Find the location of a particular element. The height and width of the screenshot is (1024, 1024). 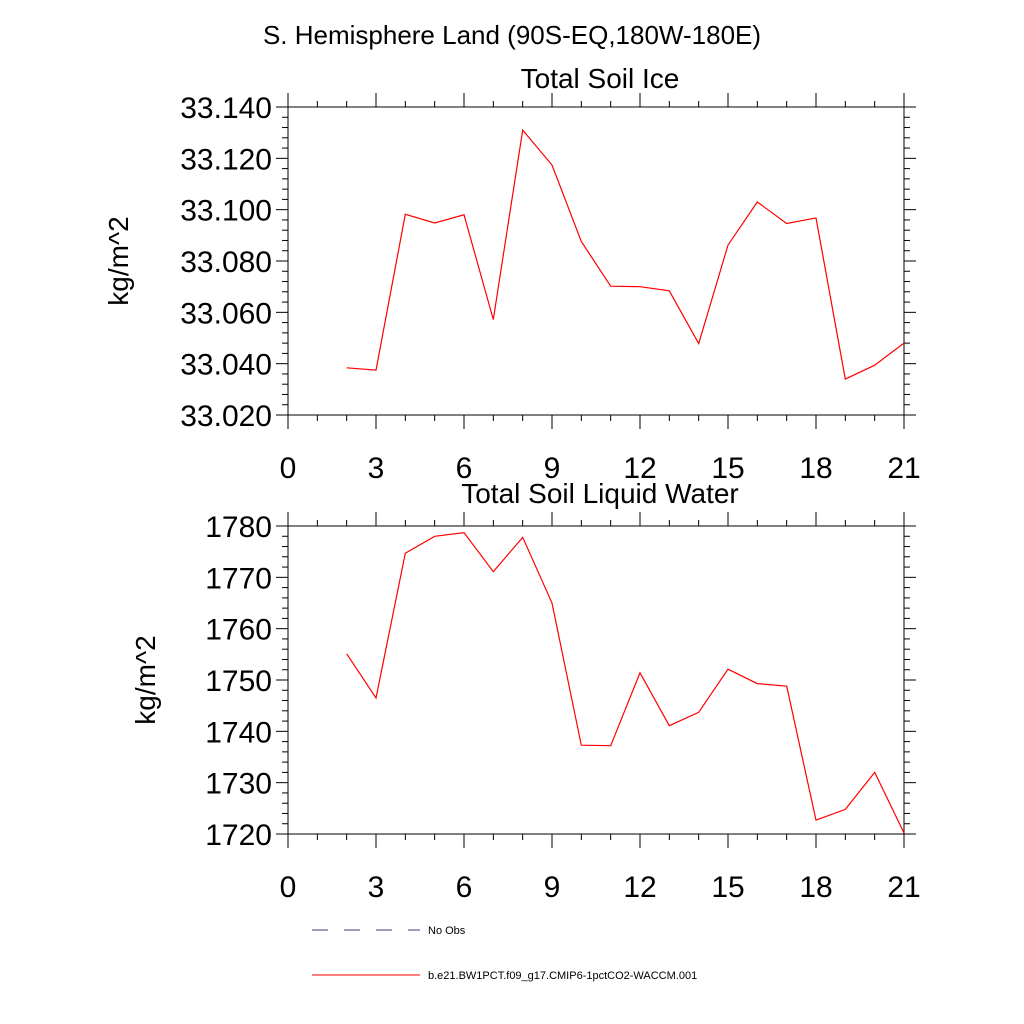

y-tick-label: 33.100 is located at coordinates (226, 211).